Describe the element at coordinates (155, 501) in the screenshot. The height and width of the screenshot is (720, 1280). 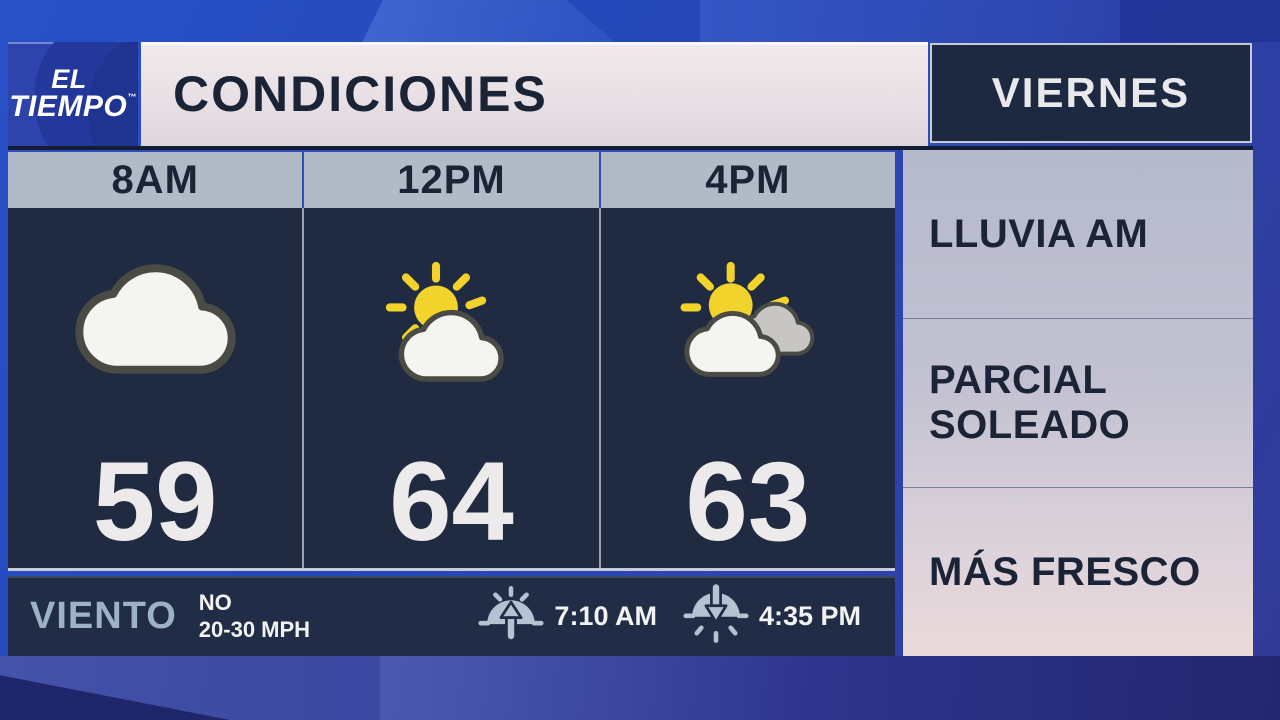
I see `temperature-8am: 59` at that location.